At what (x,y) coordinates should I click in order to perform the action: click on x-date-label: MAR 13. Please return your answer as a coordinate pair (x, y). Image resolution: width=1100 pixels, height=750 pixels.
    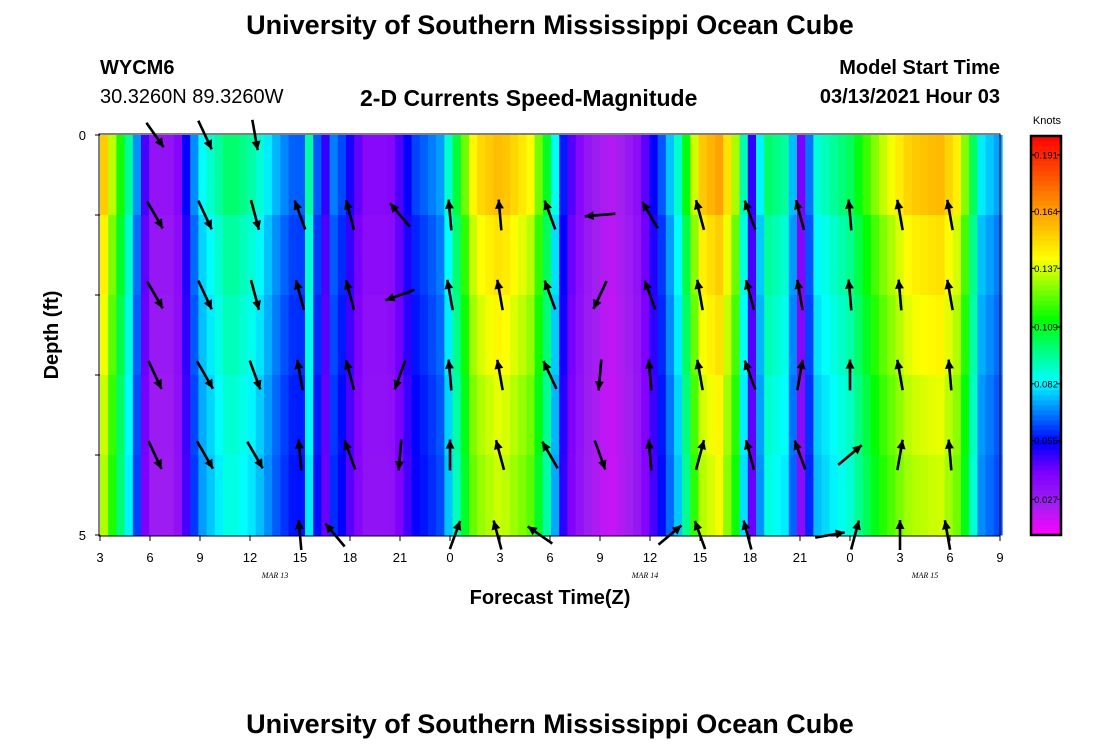
    Looking at the image, I should click on (274, 575).